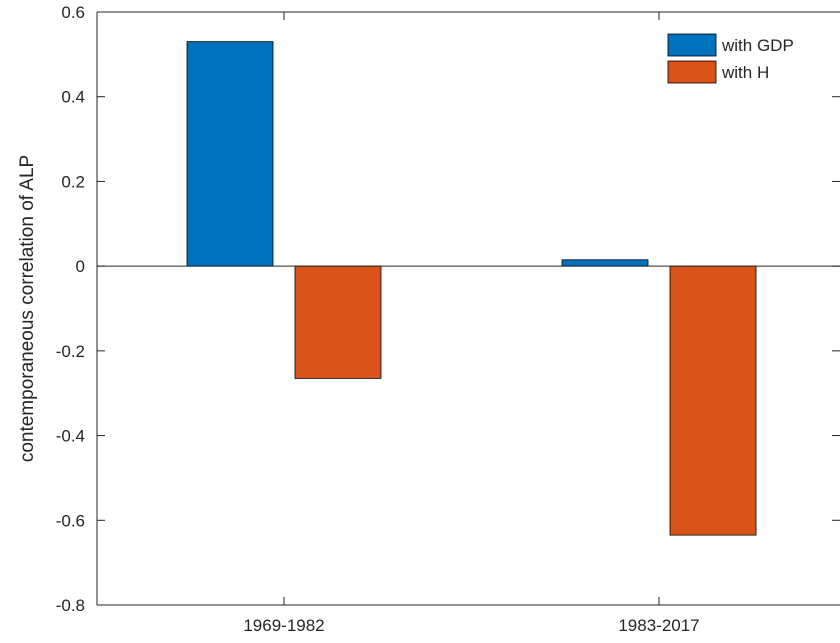 The image size is (840, 643). Describe the element at coordinates (745, 72) in the screenshot. I see `legend-label-h: with H` at that location.